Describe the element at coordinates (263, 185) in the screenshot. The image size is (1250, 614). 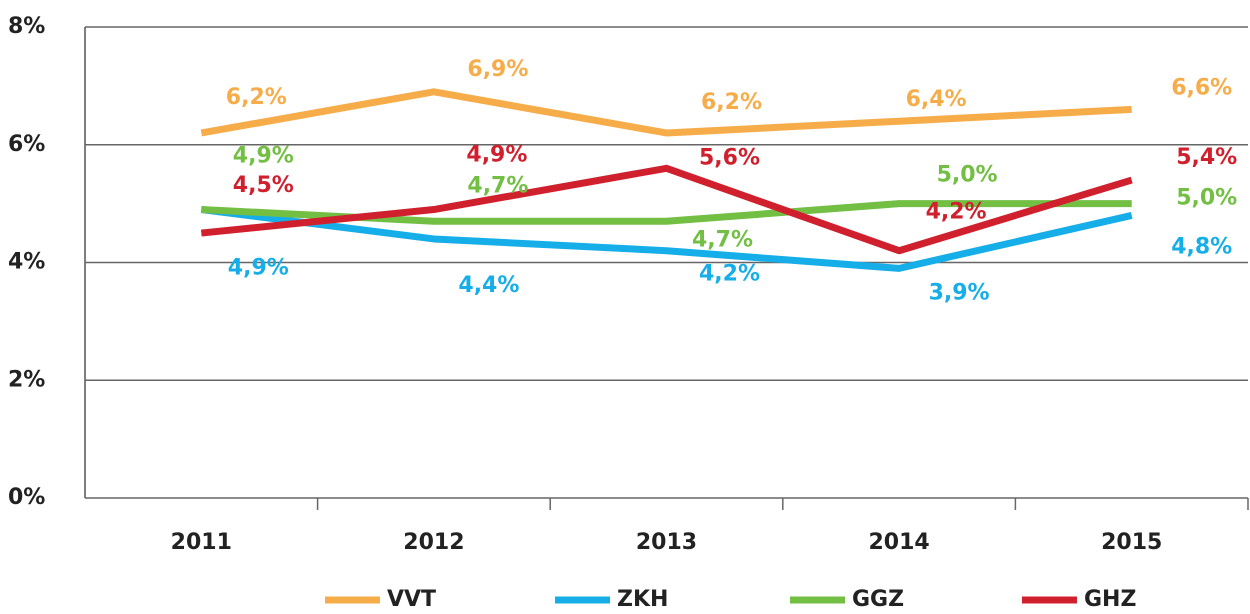
I see `data-label: 4,5%` at that location.